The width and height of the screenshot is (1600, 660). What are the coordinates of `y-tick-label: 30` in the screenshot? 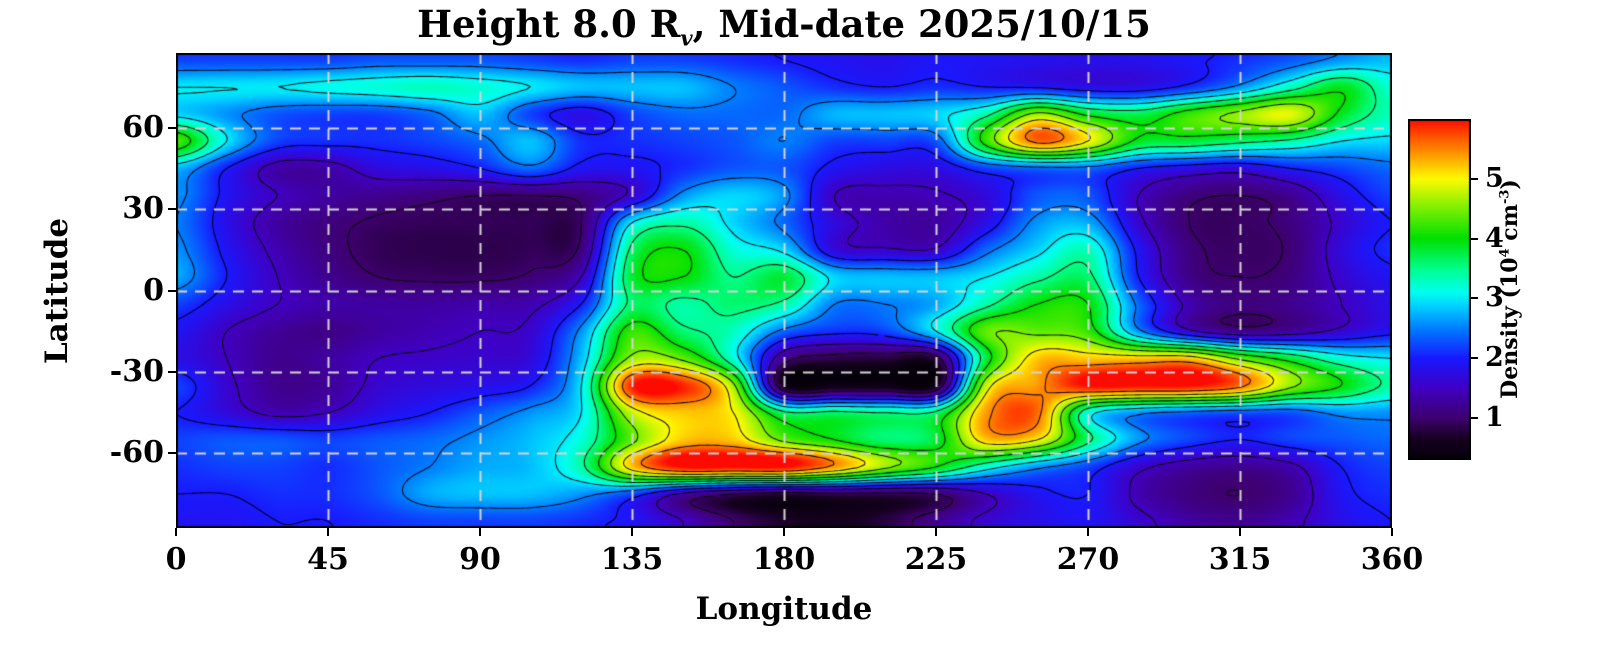 It's located at (143, 209).